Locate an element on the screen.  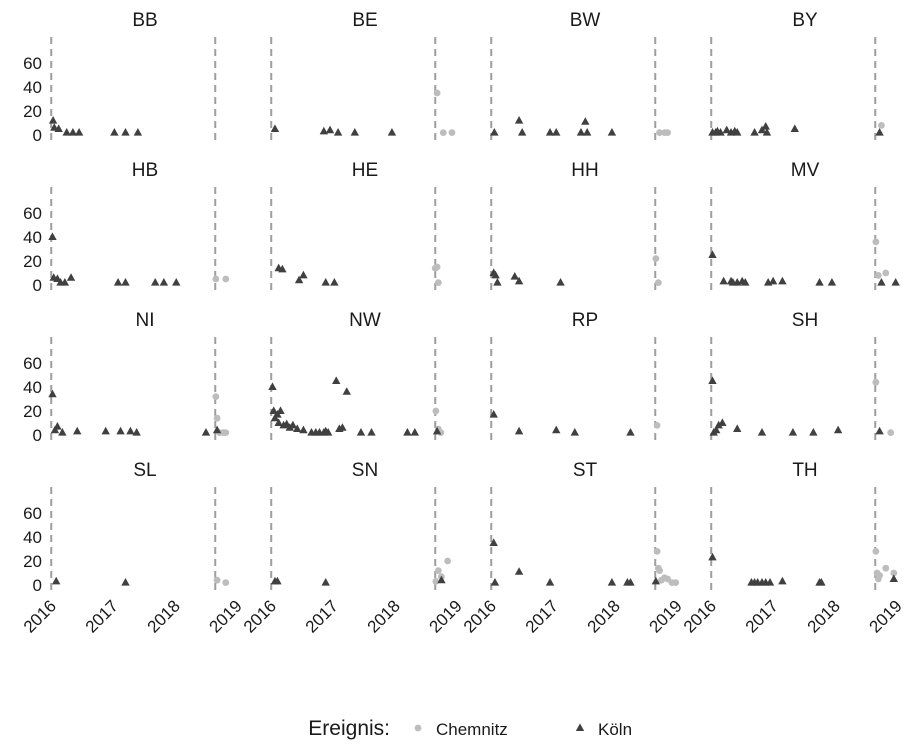
x-tick-label-st-2017: 2017 is located at coordinates (542, 616).